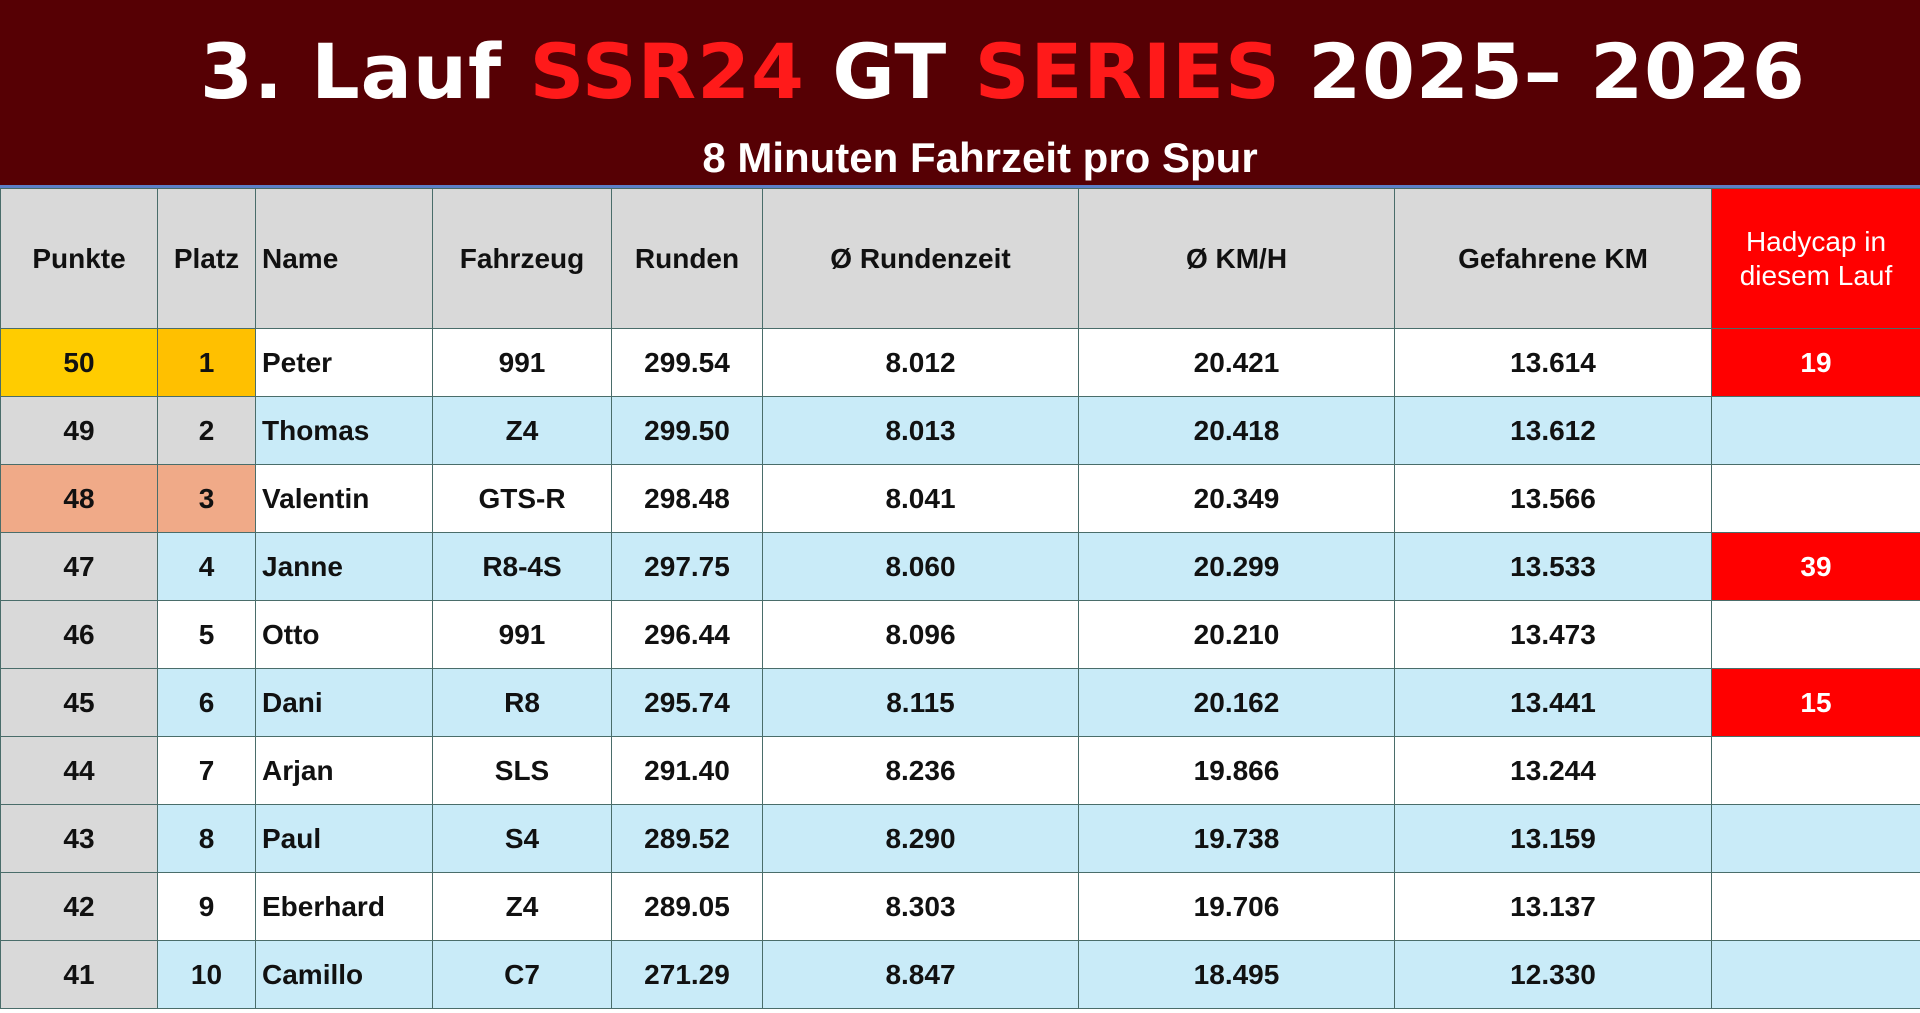  Describe the element at coordinates (206, 770) in the screenshot. I see `cell-platz: 7` at that location.